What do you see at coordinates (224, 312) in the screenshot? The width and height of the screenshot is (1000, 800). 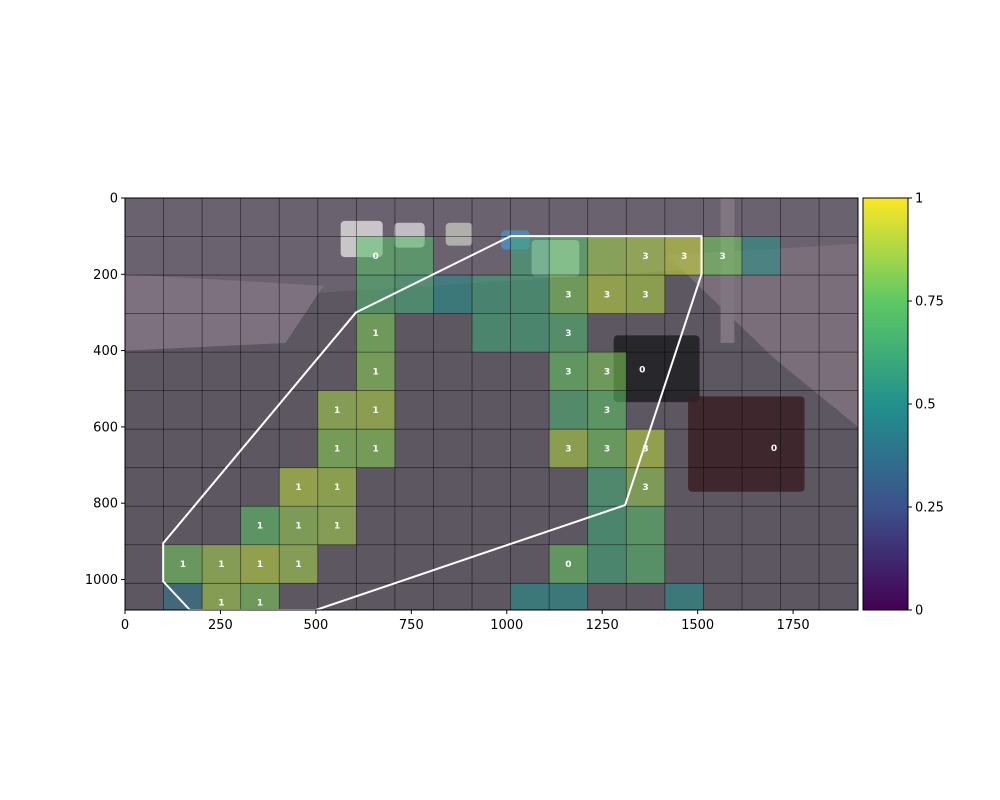 I see `scene-left-lawn` at bounding box center [224, 312].